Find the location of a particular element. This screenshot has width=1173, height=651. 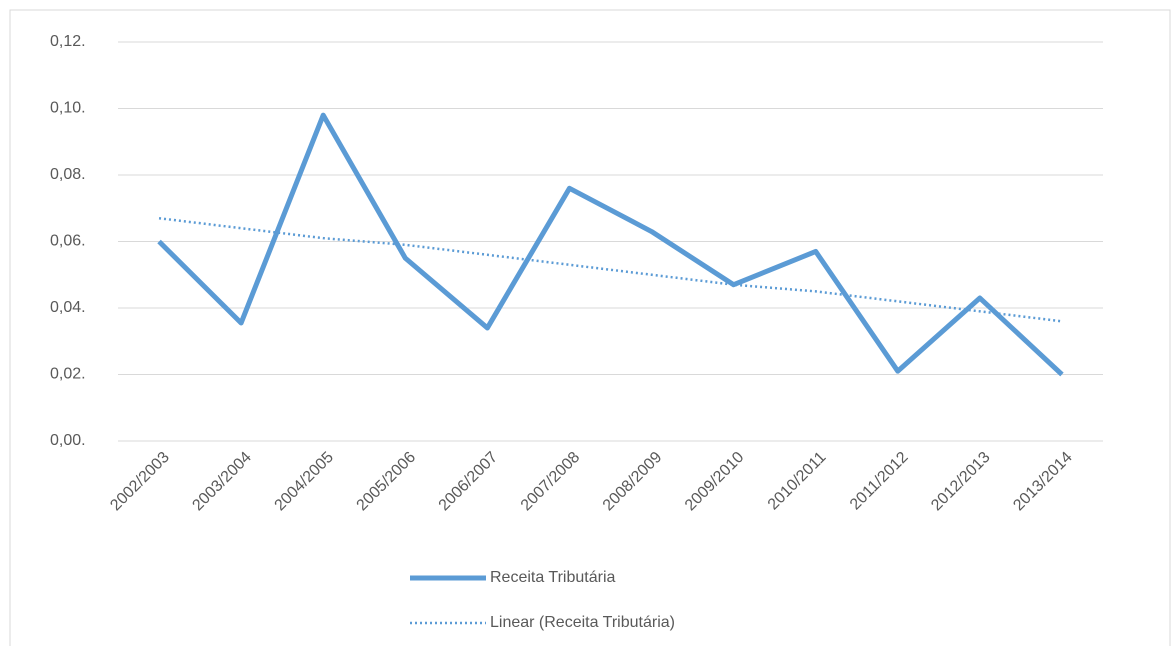

y-tick-label: 0,00. is located at coordinates (68, 440).